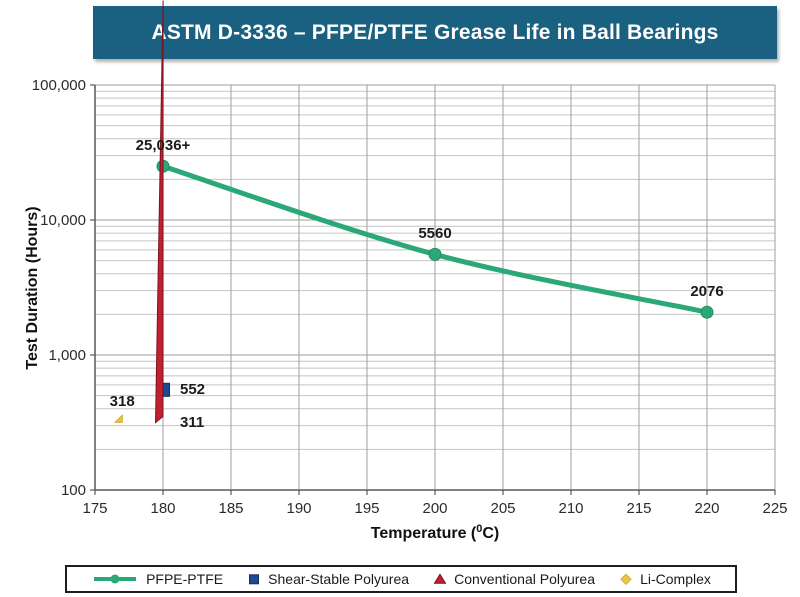  What do you see at coordinates (434, 508) in the screenshot?
I see `x-tick-label: 200` at bounding box center [434, 508].